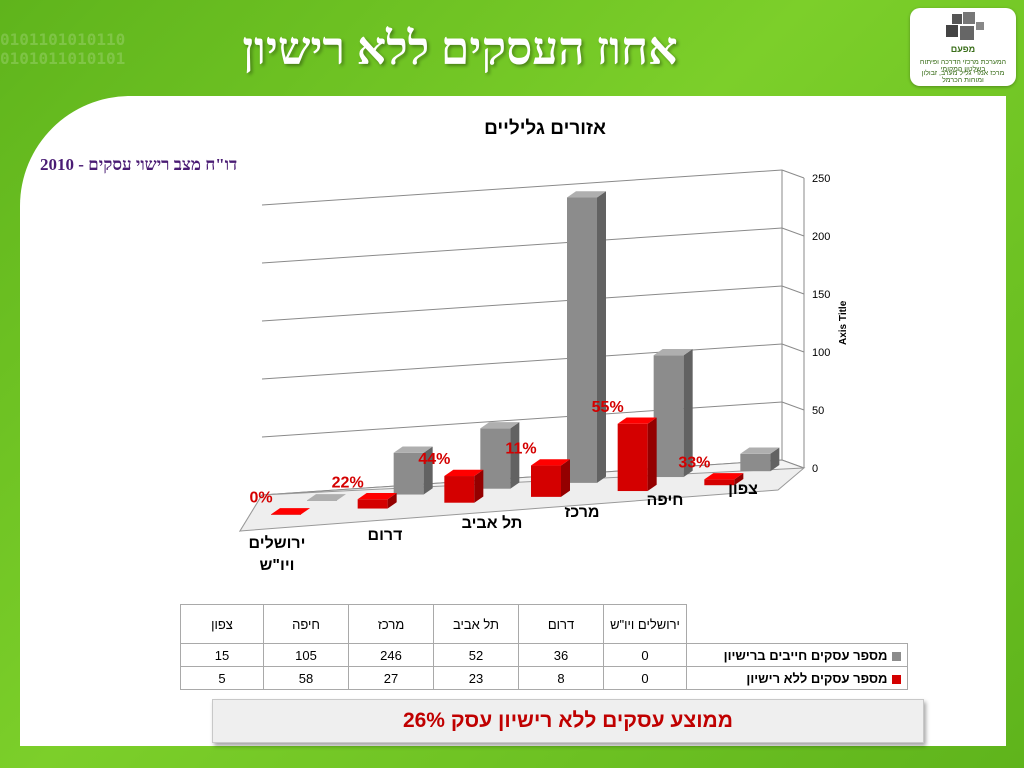 Image resolution: width=1024 pixels, height=768 pixels. Describe the element at coordinates (743, 489) in the screenshot. I see `x-category-label: צפון` at that location.